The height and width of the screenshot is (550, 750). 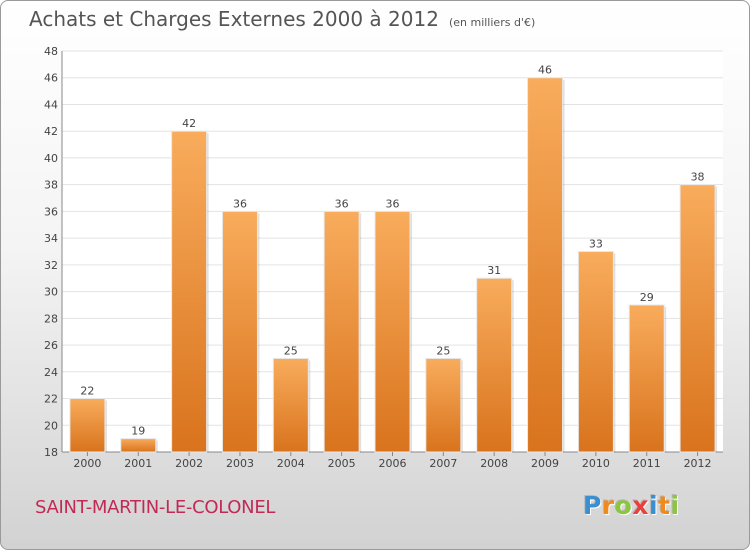 What do you see at coordinates (51, 158) in the screenshot?
I see `y-tick-label: 40` at bounding box center [51, 158].